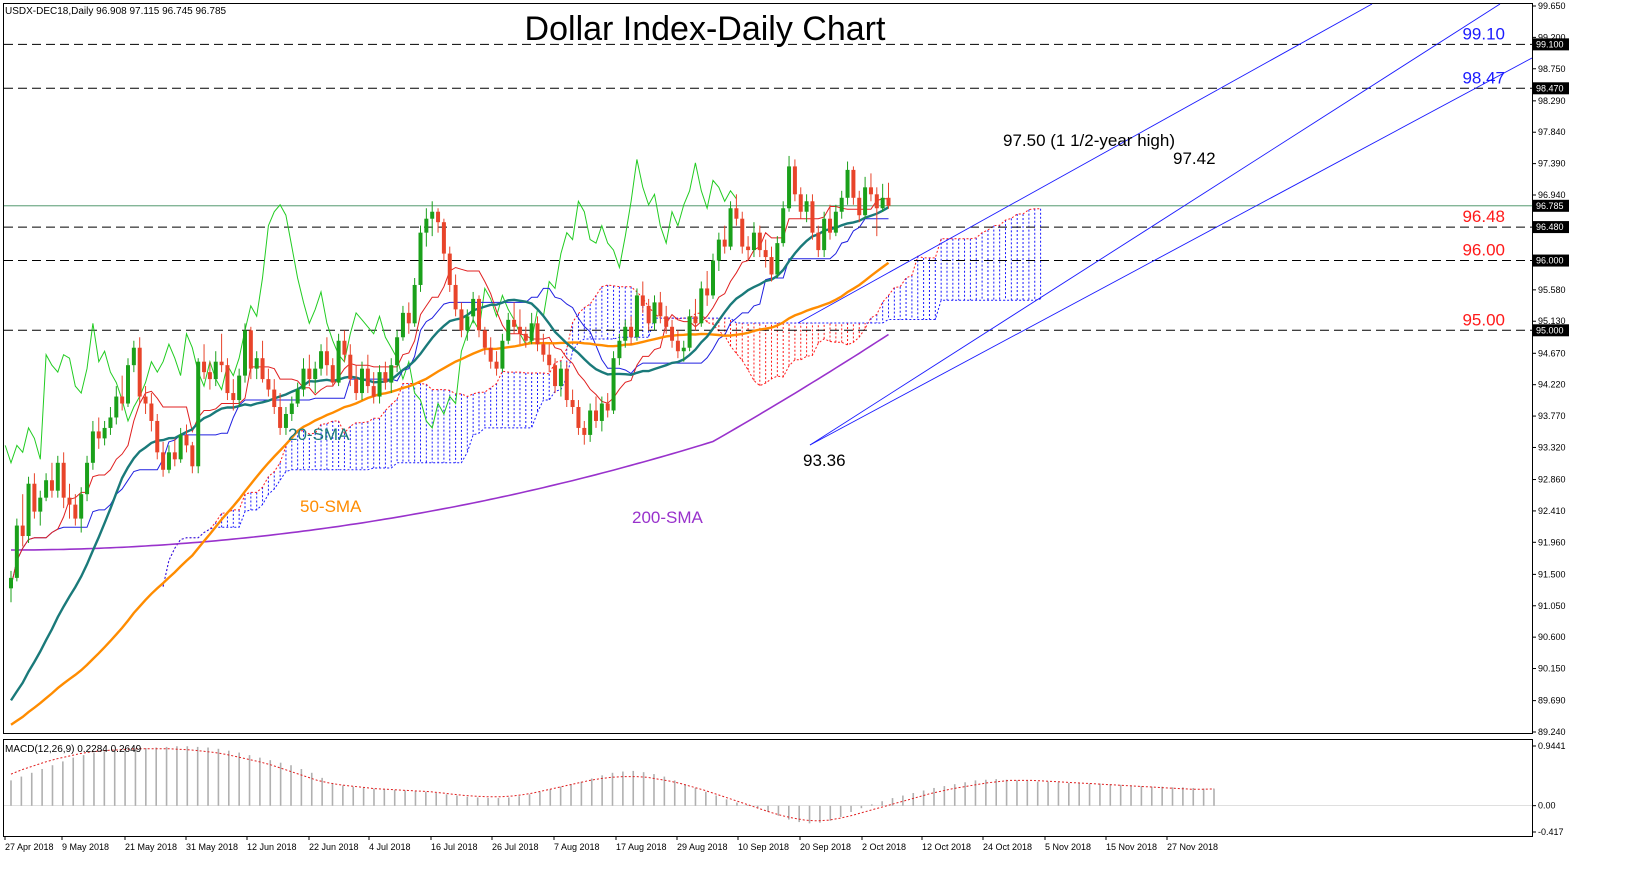 The height and width of the screenshot is (896, 1636). I want to click on price-tick-label: 98.290, so click(1552, 101).